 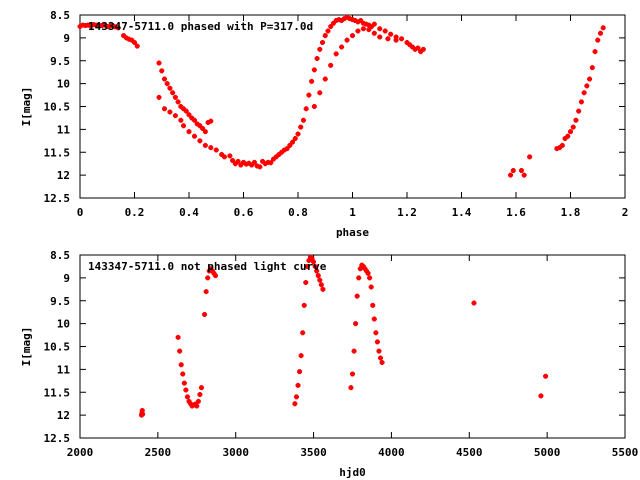 What do you see at coordinates (298, 212) in the screenshot?
I see `x-tick-label: 0.8` at bounding box center [298, 212].